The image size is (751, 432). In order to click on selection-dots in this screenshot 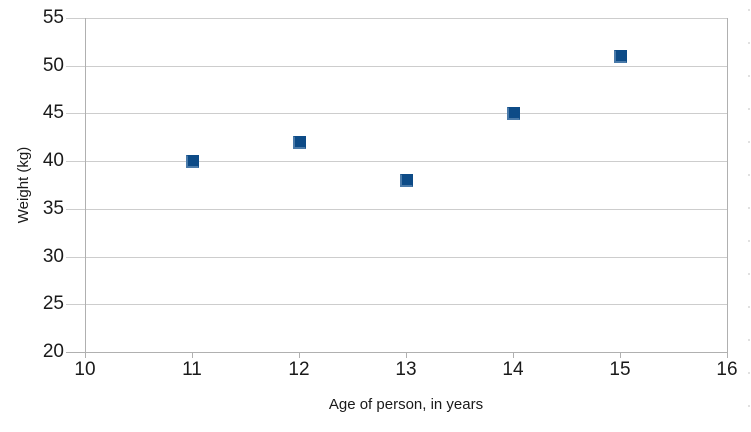, I will do `click(749, 220)`.